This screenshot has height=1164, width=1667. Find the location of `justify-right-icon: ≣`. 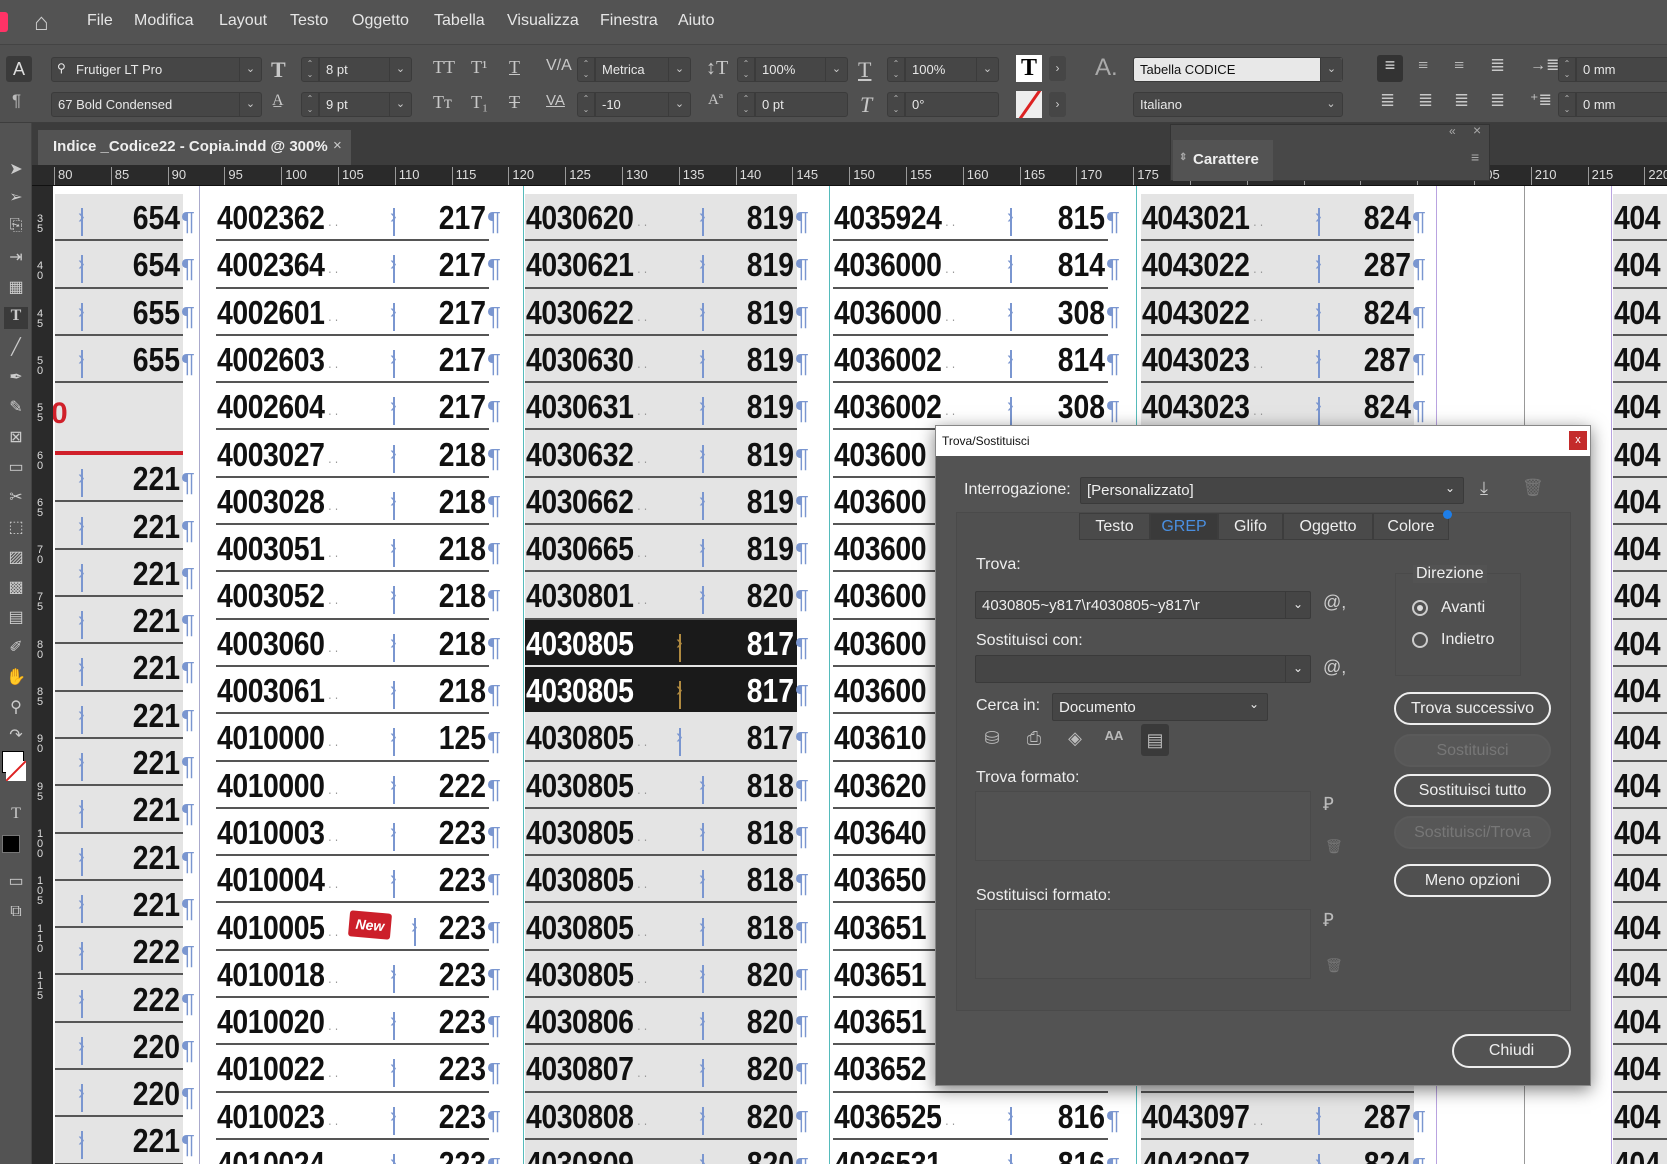

justify-right-icon: ≣ is located at coordinates (1462, 100).